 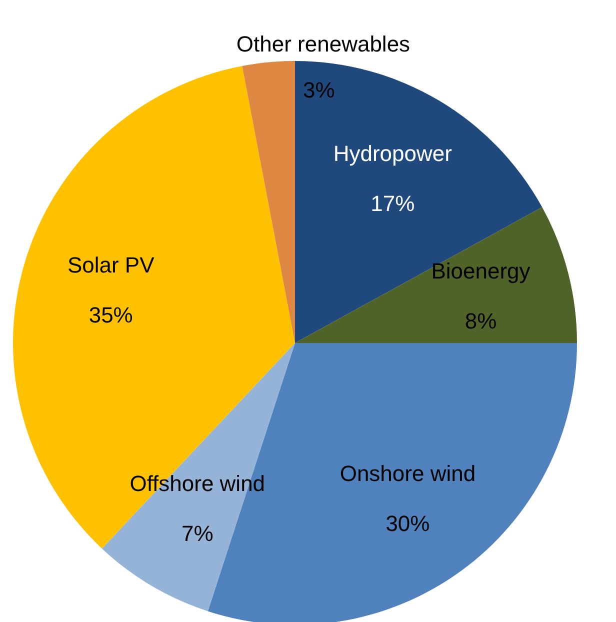 What do you see at coordinates (111, 265) in the screenshot?
I see `slice-label: Solar PV` at bounding box center [111, 265].